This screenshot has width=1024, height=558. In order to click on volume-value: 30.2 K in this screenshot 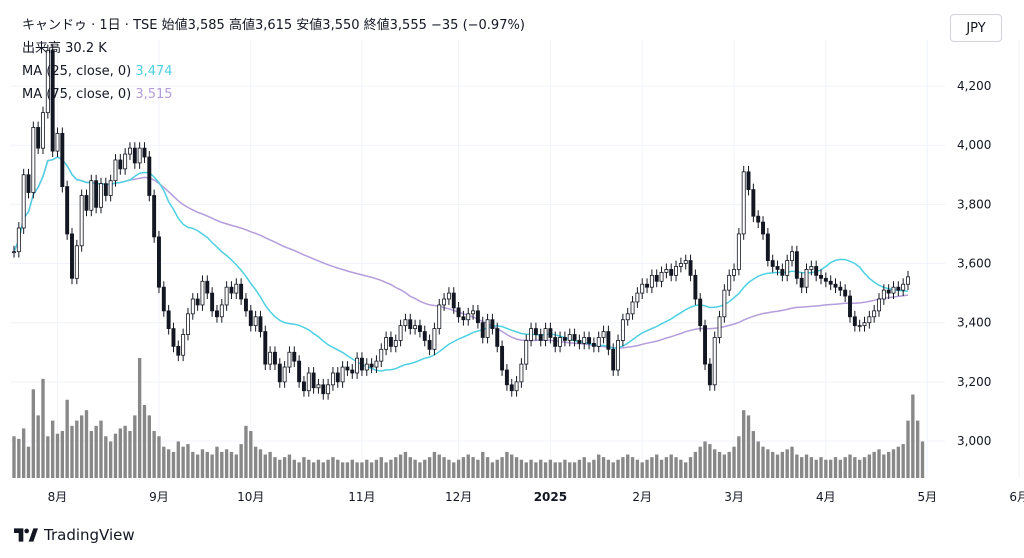, I will do `click(86, 48)`.